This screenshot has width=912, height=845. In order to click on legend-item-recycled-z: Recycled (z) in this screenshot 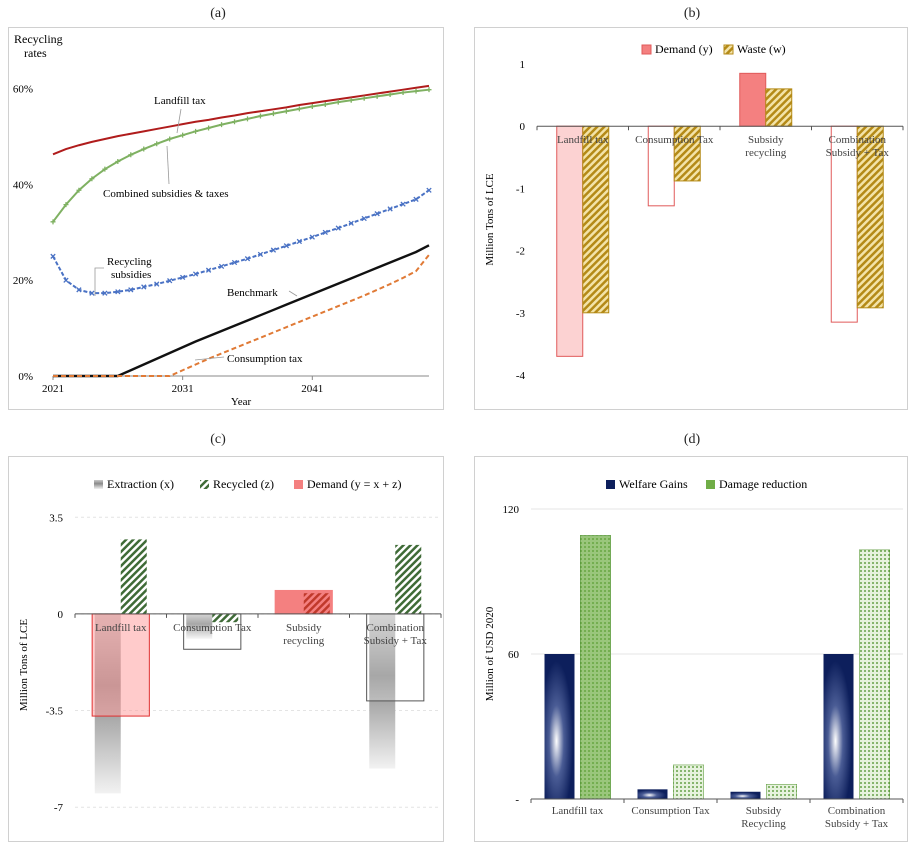, I will do `click(237, 484)`.